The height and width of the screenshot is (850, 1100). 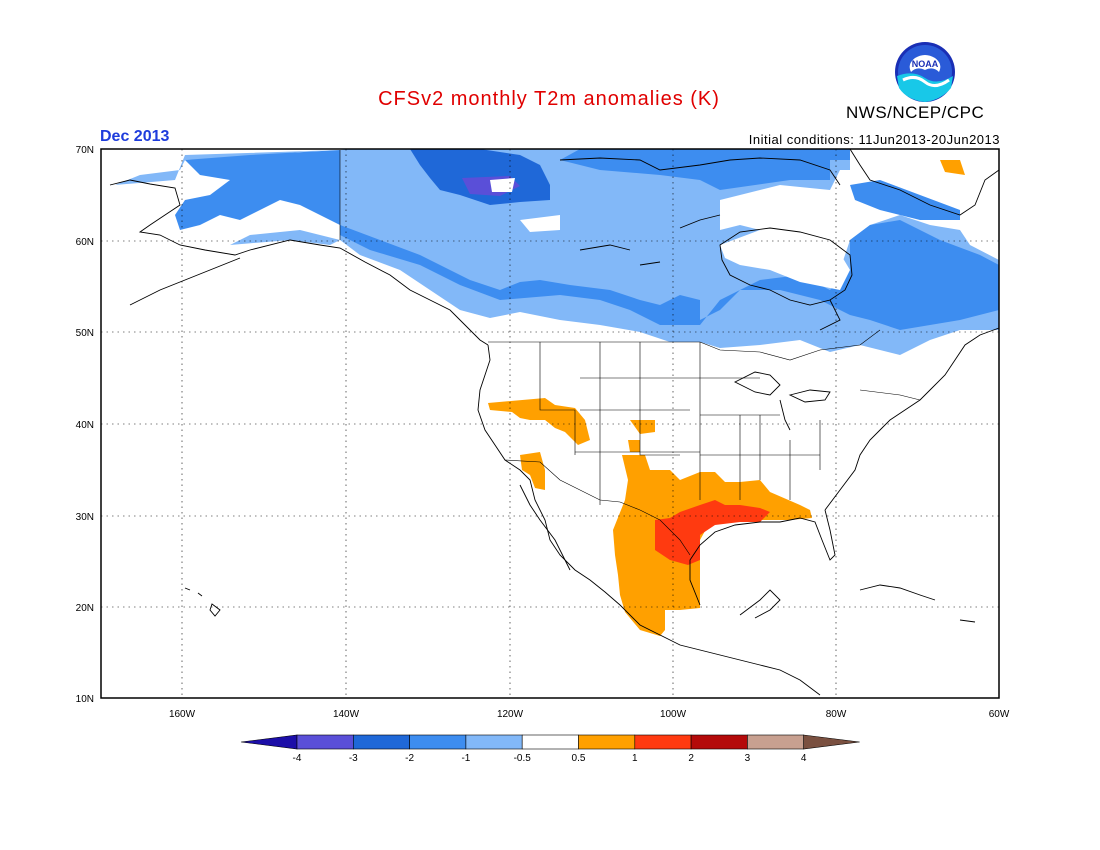 I want to click on colorbar-tick-label: -1, so click(x=465, y=758).